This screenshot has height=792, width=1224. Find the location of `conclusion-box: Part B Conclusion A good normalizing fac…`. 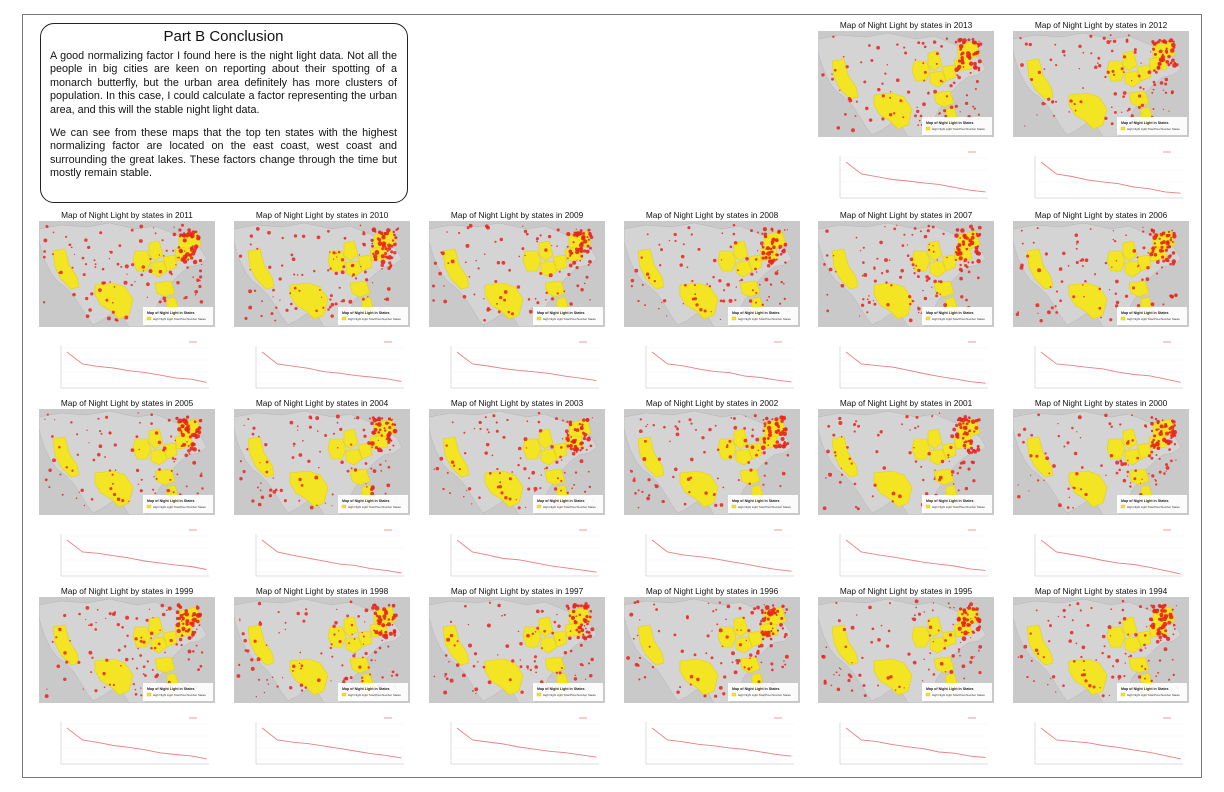

conclusion-box: Part B Conclusion A good normalizing fac… is located at coordinates (224, 113).